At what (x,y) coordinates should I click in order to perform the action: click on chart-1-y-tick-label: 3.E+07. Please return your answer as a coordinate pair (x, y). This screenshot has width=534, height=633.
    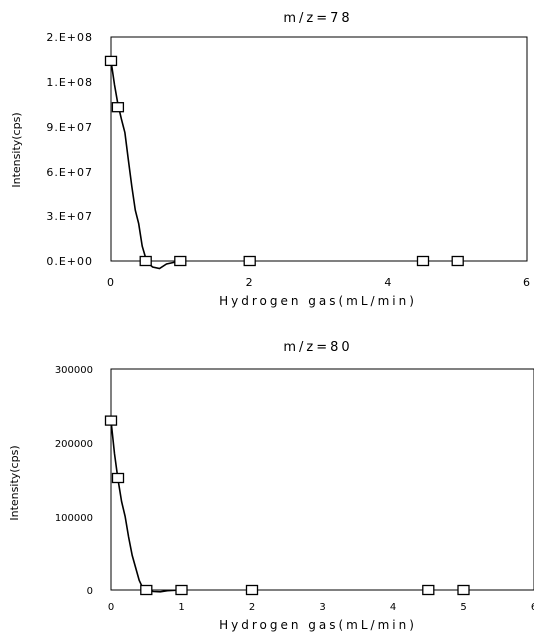
    Looking at the image, I should click on (69, 216).